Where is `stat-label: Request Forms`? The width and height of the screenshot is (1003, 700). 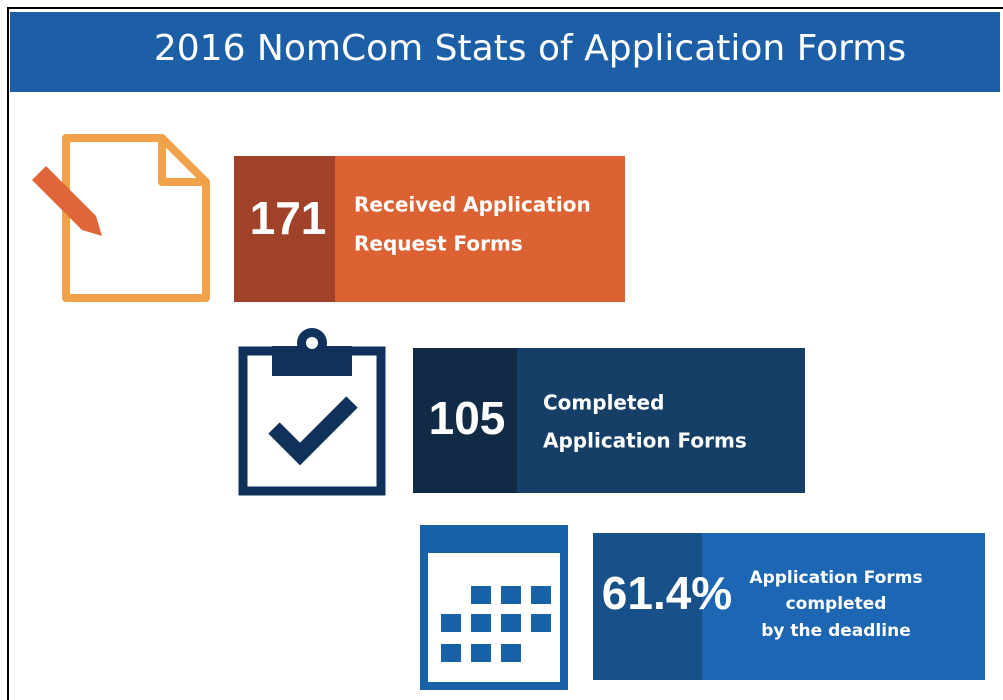
stat-label: Request Forms is located at coordinates (438, 244).